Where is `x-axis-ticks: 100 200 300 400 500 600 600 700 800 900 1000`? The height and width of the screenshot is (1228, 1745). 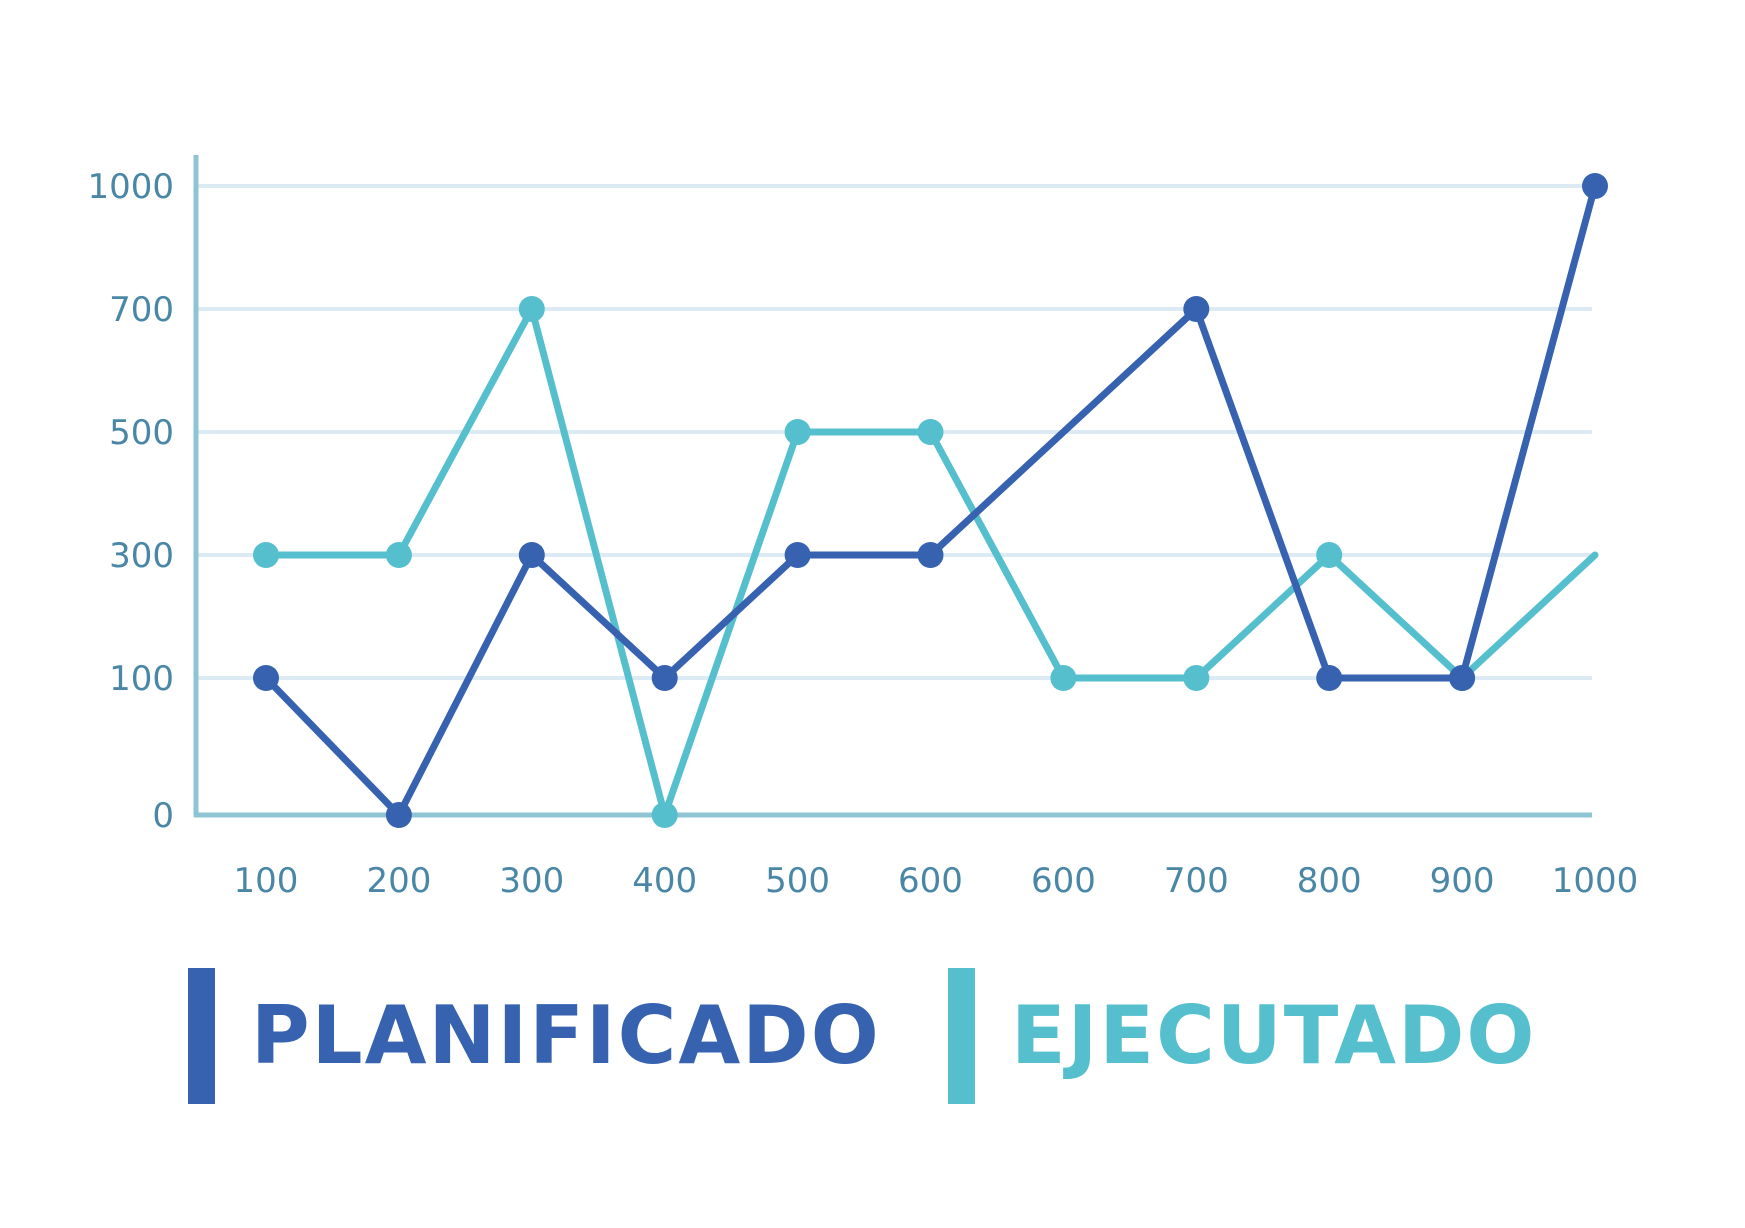
x-axis-ticks: 100 200 300 400 500 600 600 700 800 900 1000 is located at coordinates (936, 881).